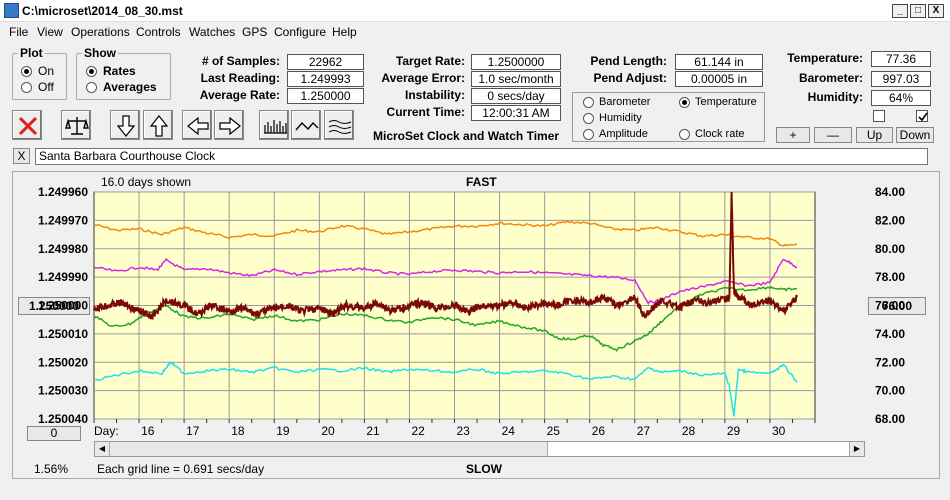 This screenshot has width=950, height=500. What do you see at coordinates (897, 306) in the screenshot?
I see `sensor-cursor-button: 76.00` at bounding box center [897, 306].